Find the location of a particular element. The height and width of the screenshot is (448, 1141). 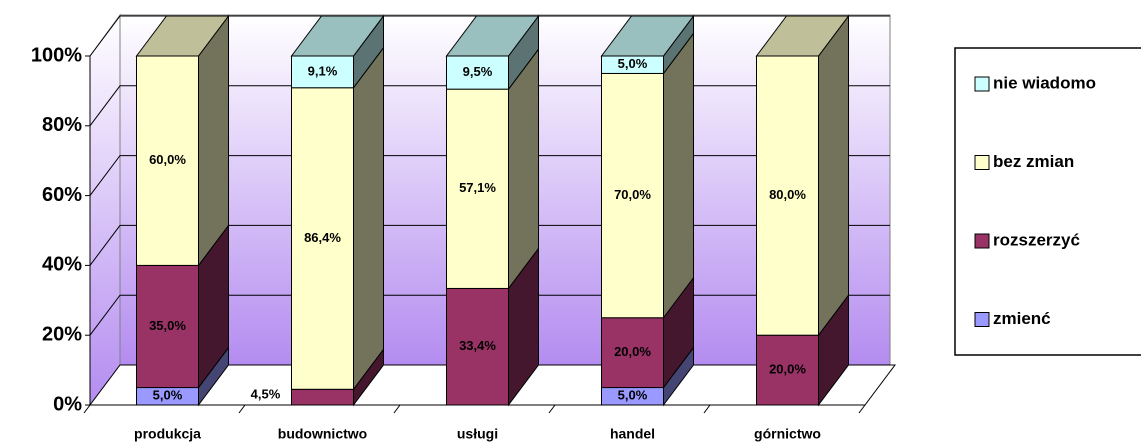

y-tick-label: 60% is located at coordinates (62, 195).